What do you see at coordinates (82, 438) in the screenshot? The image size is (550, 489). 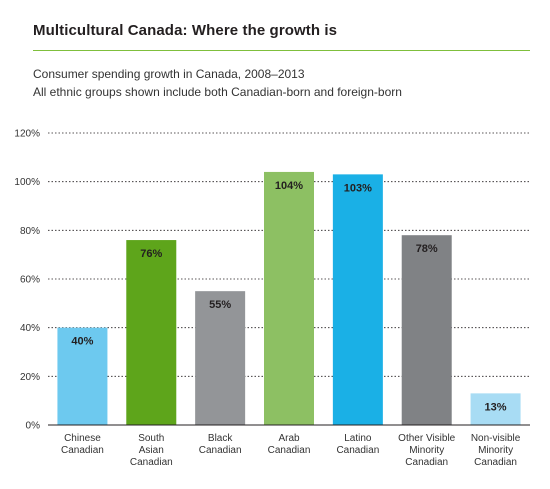 I see `x-category-label: Chinese` at bounding box center [82, 438].